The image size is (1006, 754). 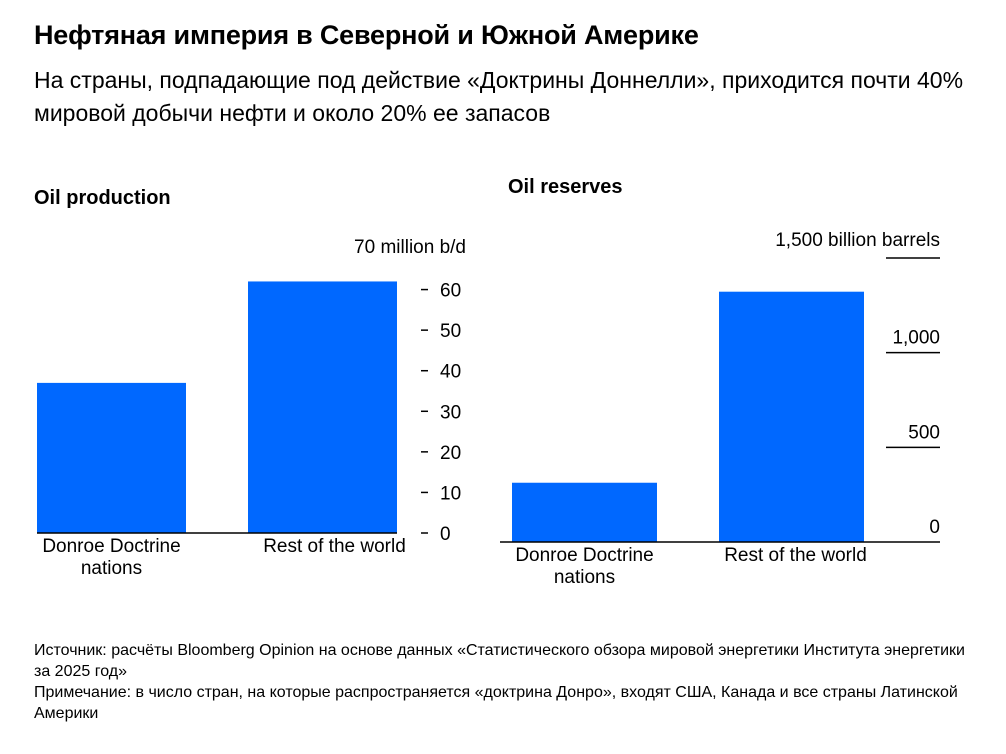 What do you see at coordinates (450, 372) in the screenshot?
I see `y-tick-label: 40` at bounding box center [450, 372].